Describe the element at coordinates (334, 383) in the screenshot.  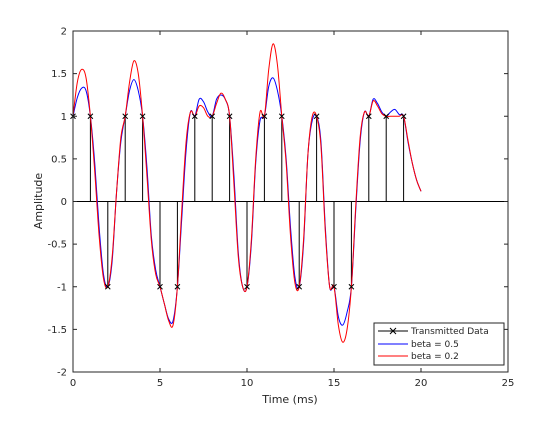
I see `x-tick-label: 15` at that location.